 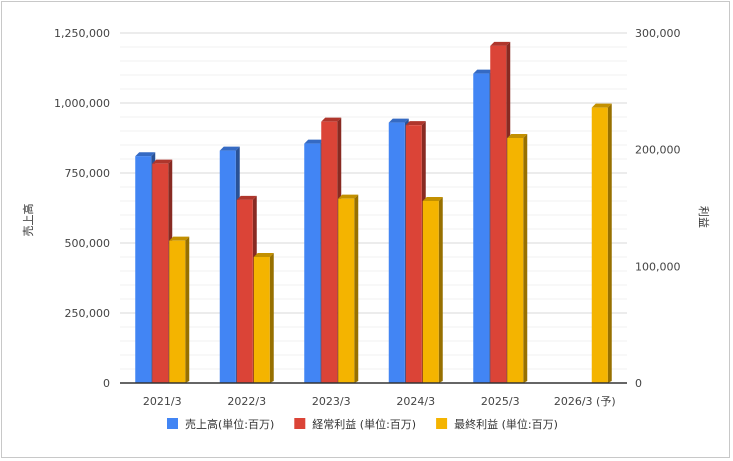 I want to click on x-tick-label: 2021/3, so click(x=162, y=401).